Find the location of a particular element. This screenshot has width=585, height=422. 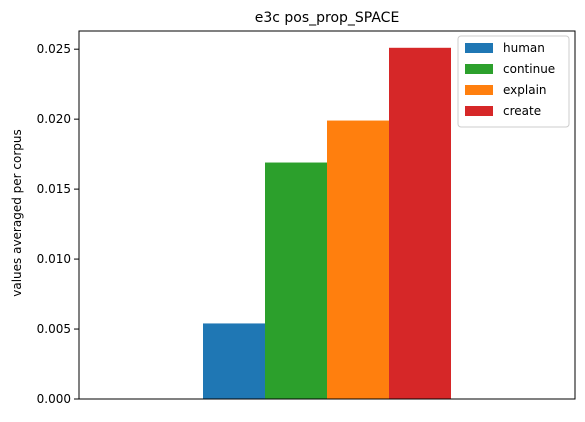

legend-swatch-explain is located at coordinates (479, 90).